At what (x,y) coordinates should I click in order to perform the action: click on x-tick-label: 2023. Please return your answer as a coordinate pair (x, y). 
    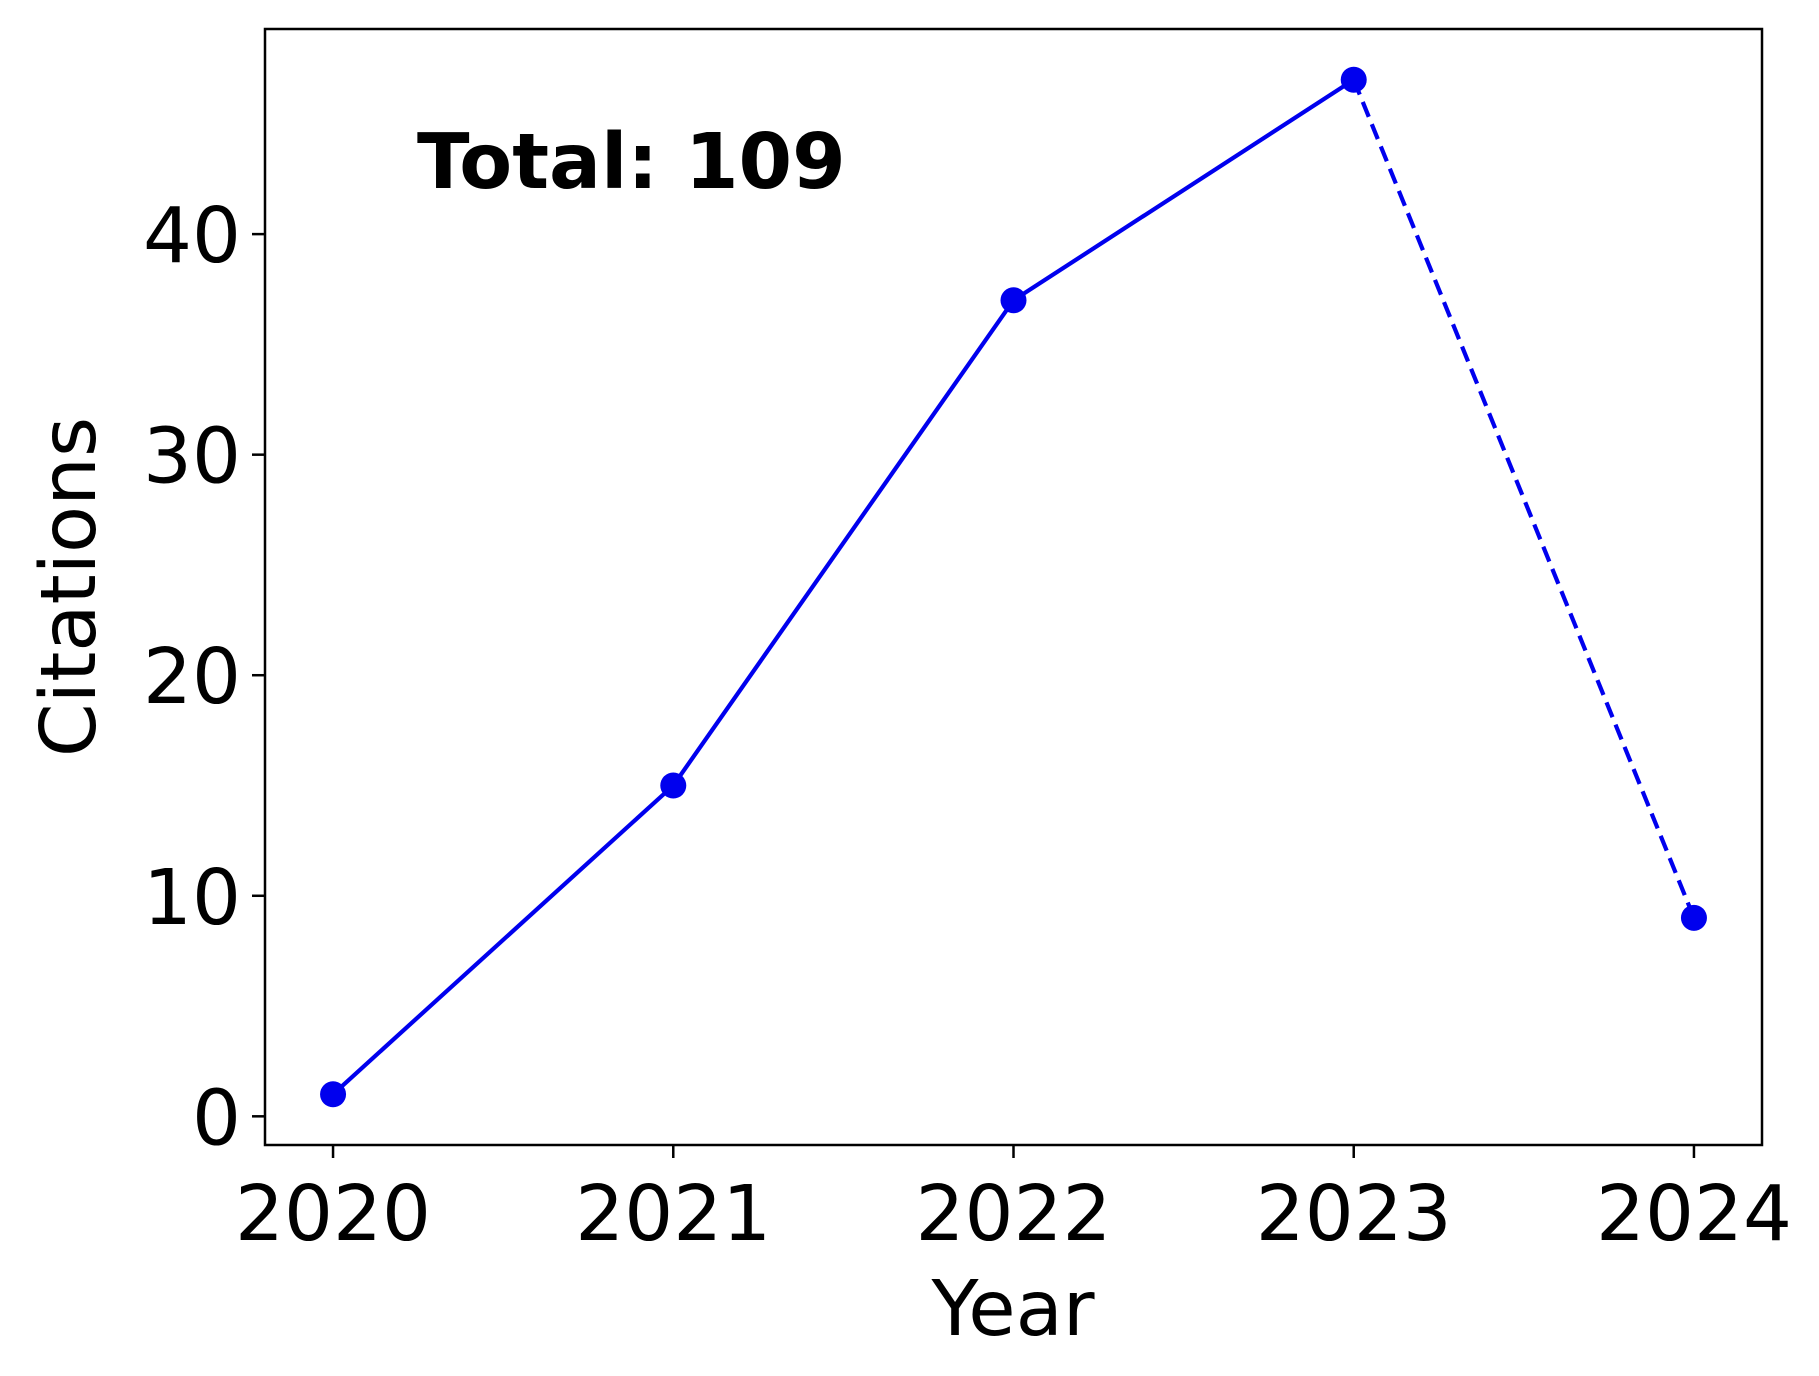
    Looking at the image, I should click on (1354, 1214).